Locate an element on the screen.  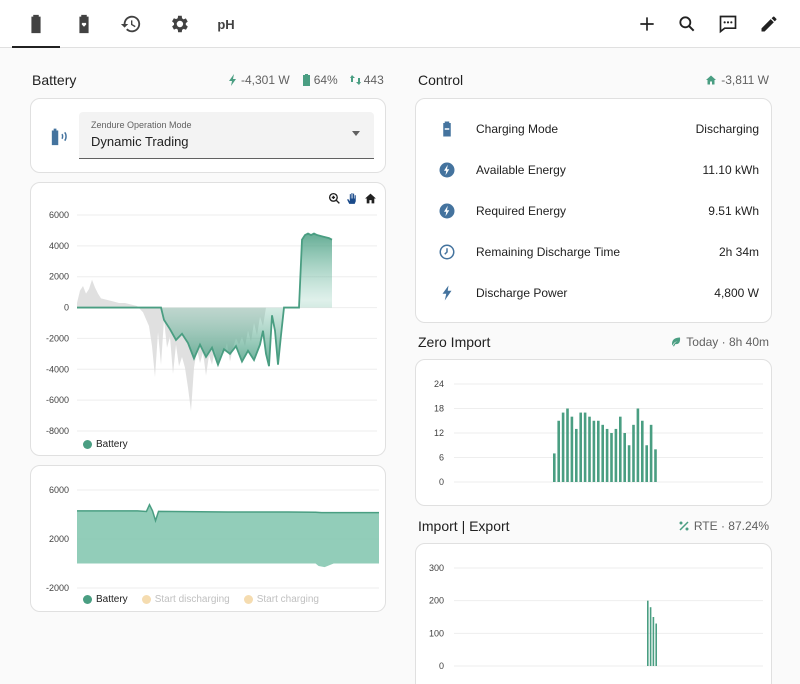
tab-ph: pH is located at coordinates (226, 24).